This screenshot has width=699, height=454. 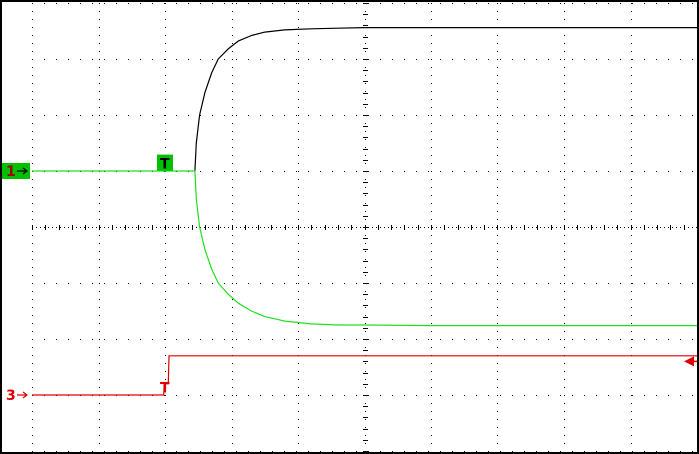 I want to click on channel-marker-badge, so click(x=16, y=171).